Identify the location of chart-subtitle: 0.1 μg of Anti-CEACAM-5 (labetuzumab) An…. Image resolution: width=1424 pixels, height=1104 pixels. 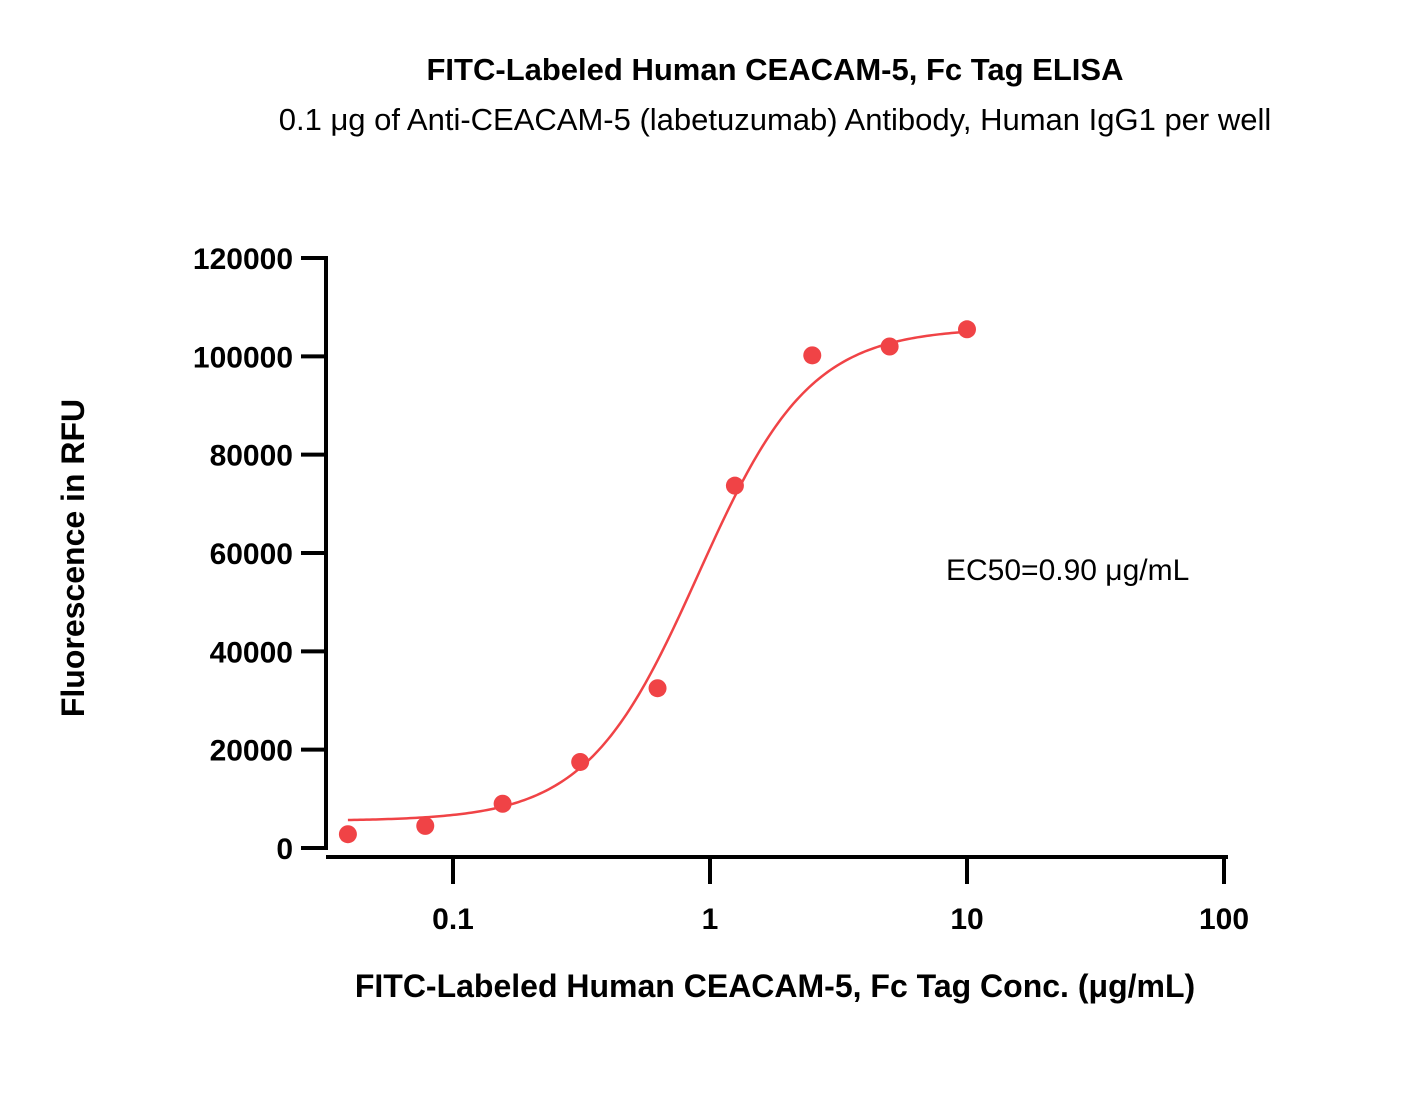
(775, 119).